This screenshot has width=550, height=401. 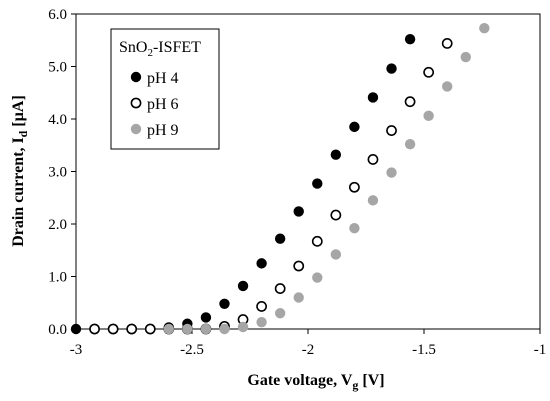 What do you see at coordinates (57, 15) in the screenshot?
I see `y-tick-label: 6.0` at bounding box center [57, 15].